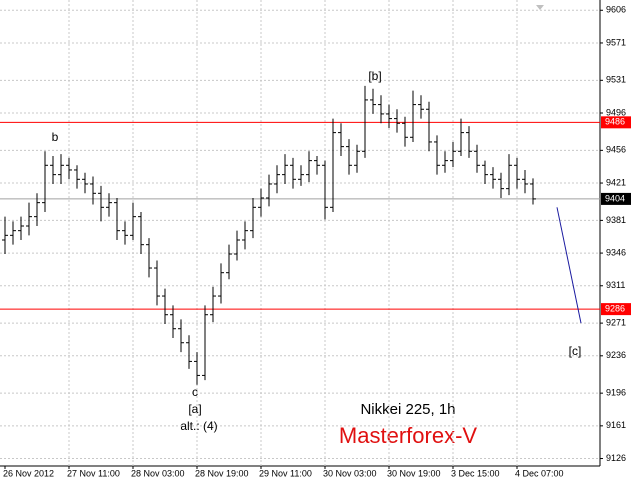 Image resolution: width=640 pixels, height=480 pixels. What do you see at coordinates (616, 252) in the screenshot?
I see `y-tick-label: 9346` at bounding box center [616, 252].